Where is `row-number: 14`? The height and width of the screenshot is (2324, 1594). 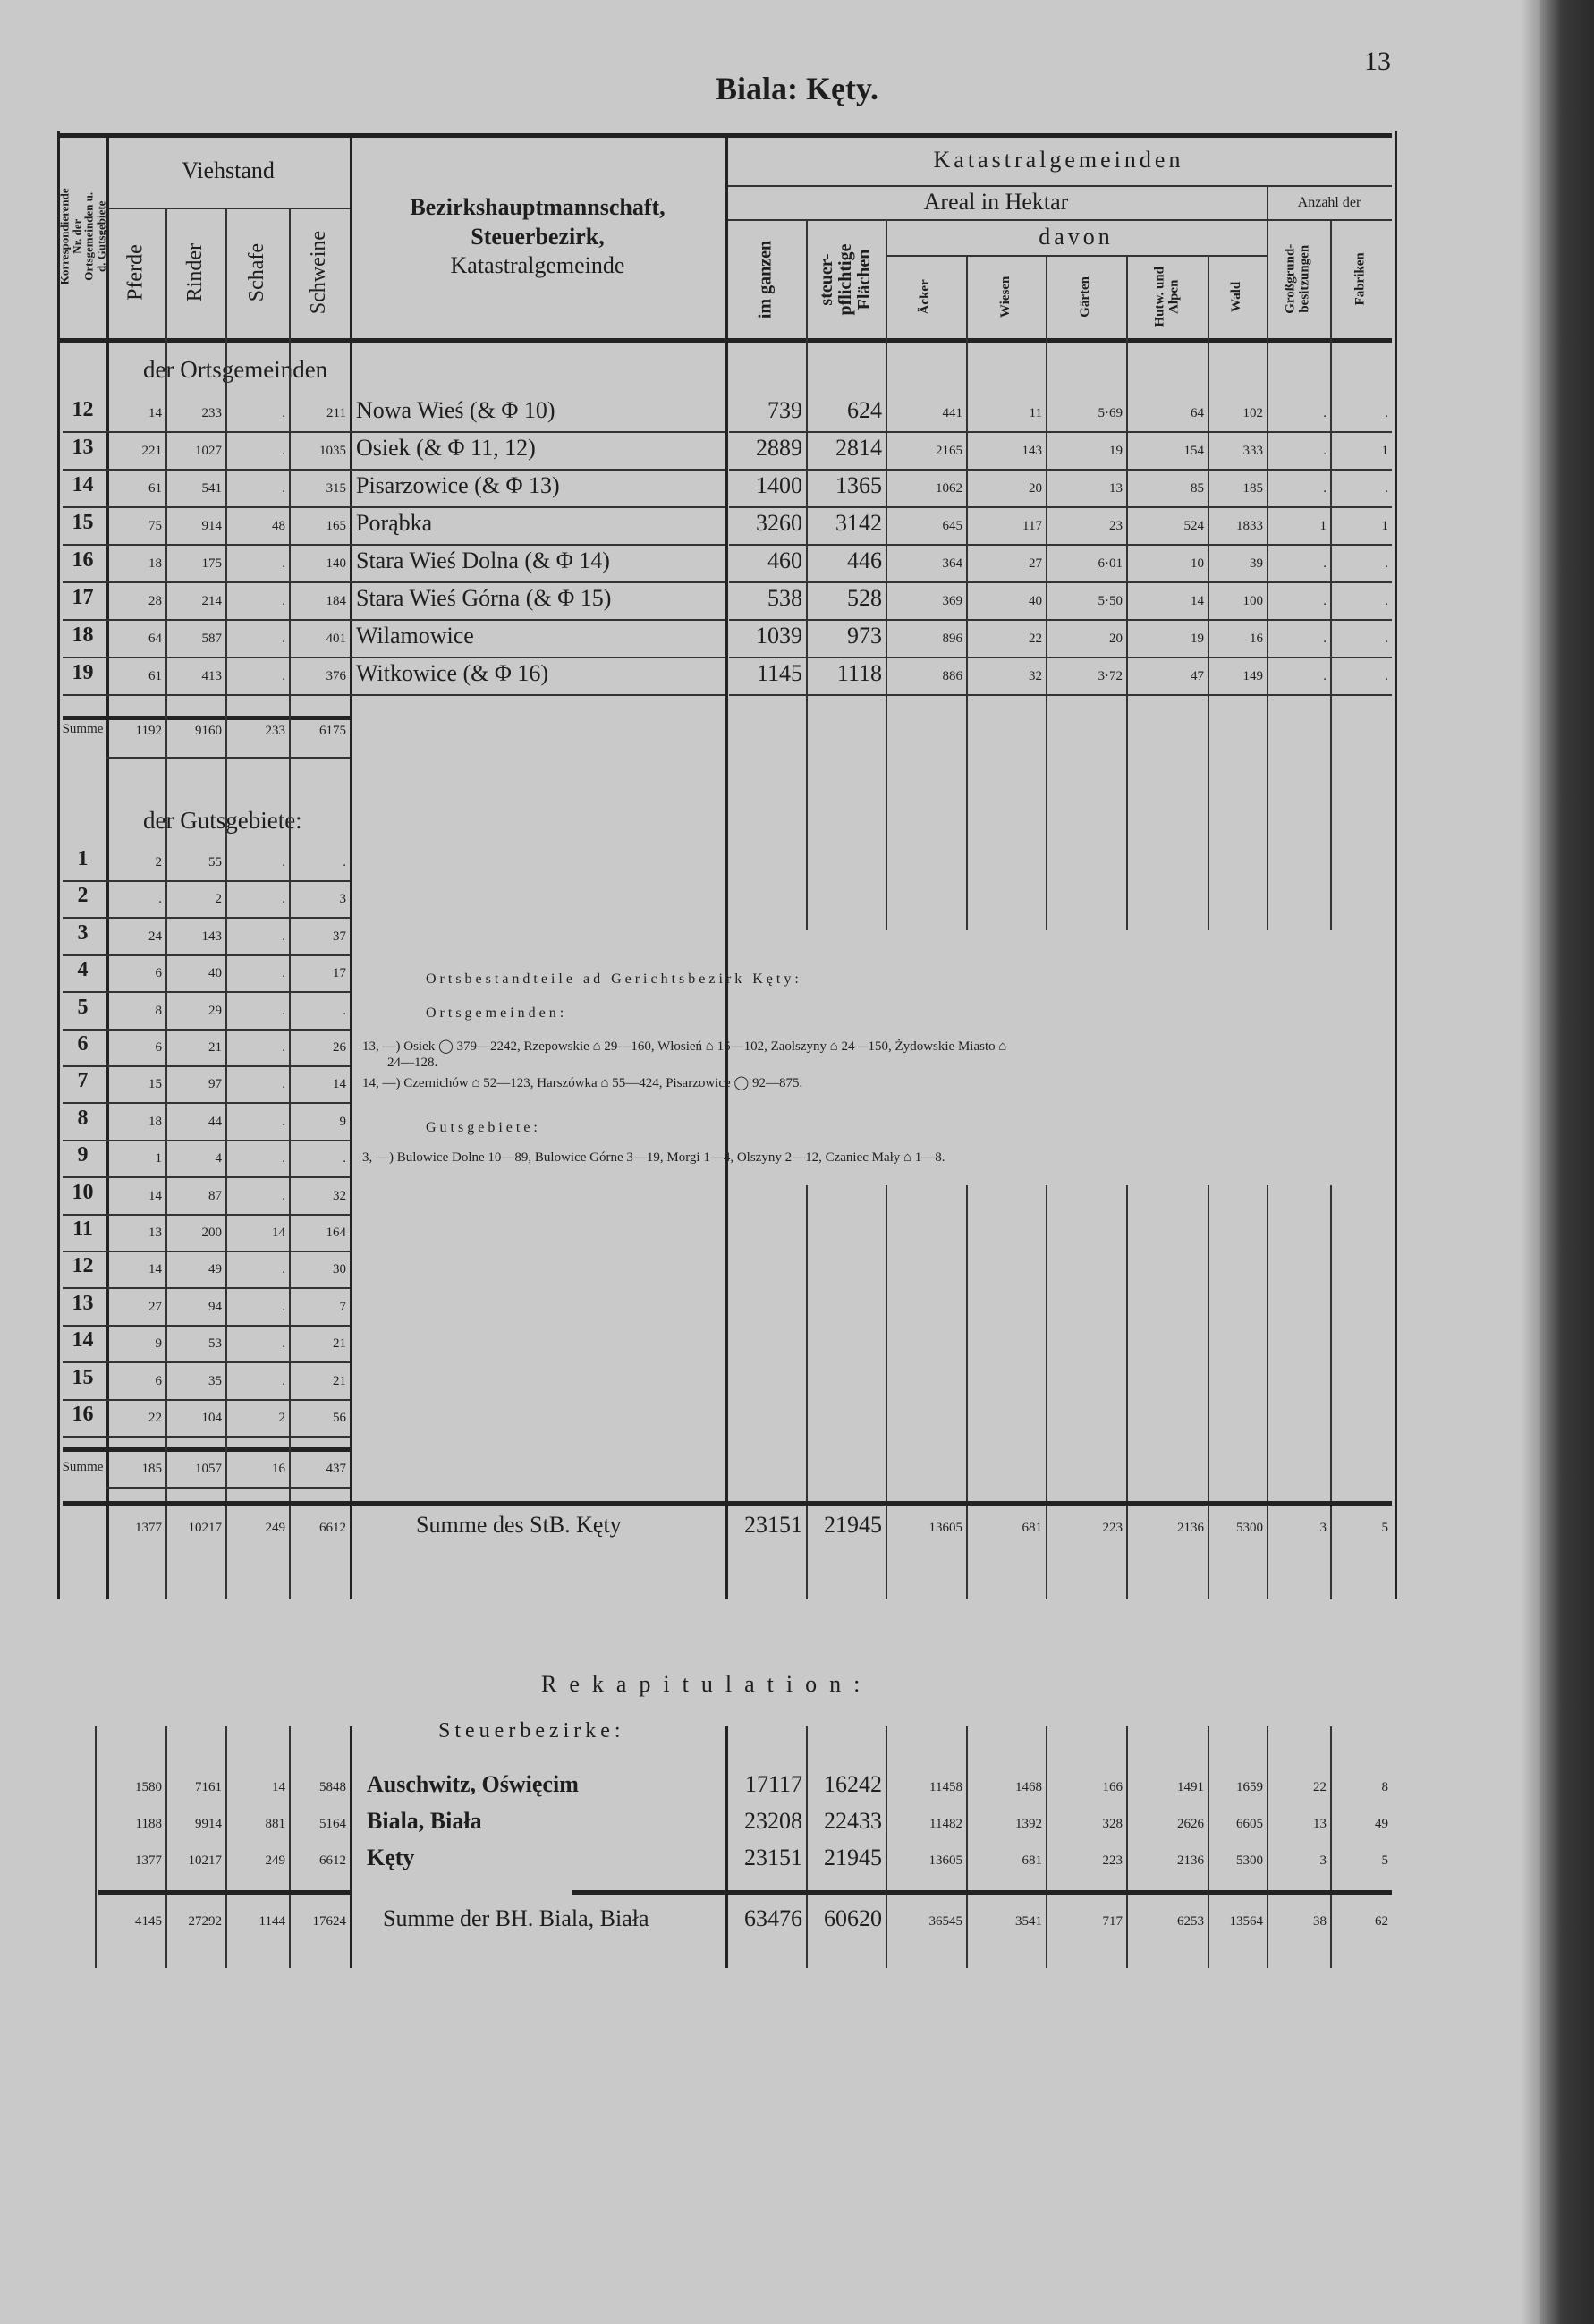 row-number: 14 is located at coordinates (83, 1341).